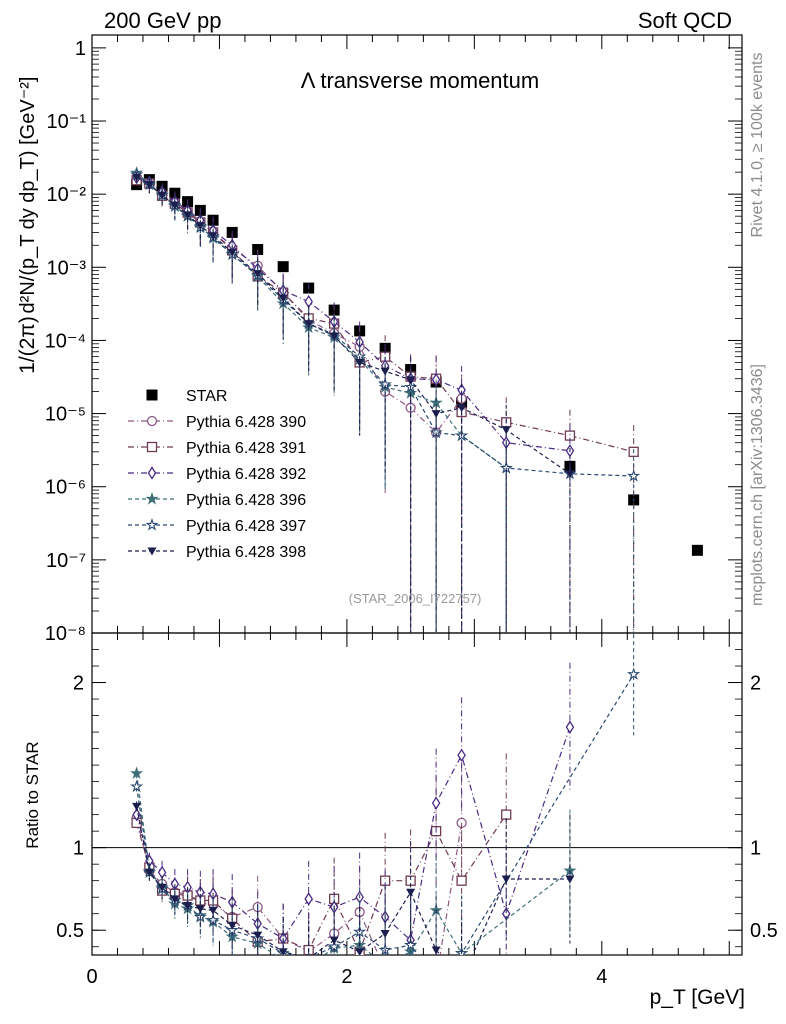 Image resolution: width=786 pixels, height=1024 pixels. Describe the element at coordinates (246, 448) in the screenshot. I see `legend-label: Pythia 6.428 391` at that location.